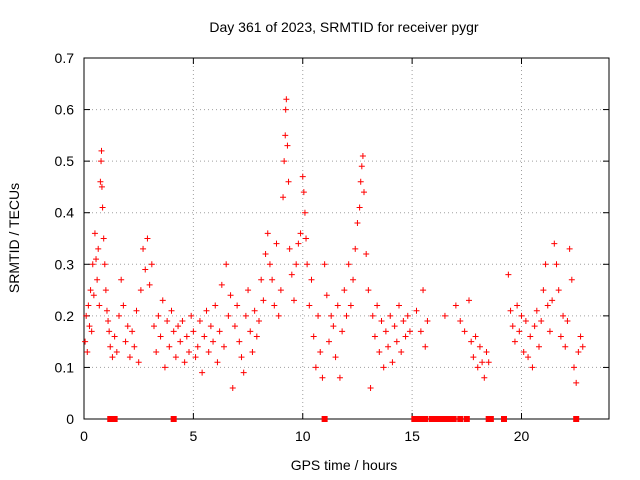 Image resolution: width=640 pixels, height=480 pixels. Describe the element at coordinates (343, 419) in the screenshot. I see `zero-markers` at that location.